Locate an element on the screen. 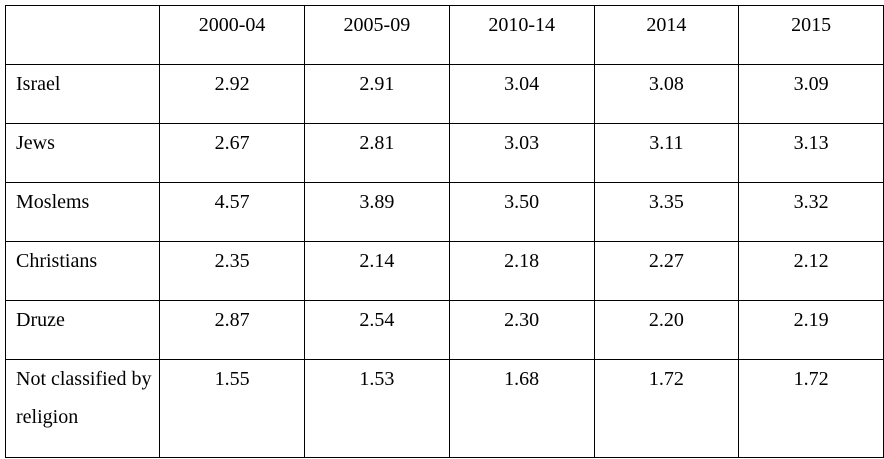 This screenshot has width=884, height=459. row-label: Druze is located at coordinates (82, 330).